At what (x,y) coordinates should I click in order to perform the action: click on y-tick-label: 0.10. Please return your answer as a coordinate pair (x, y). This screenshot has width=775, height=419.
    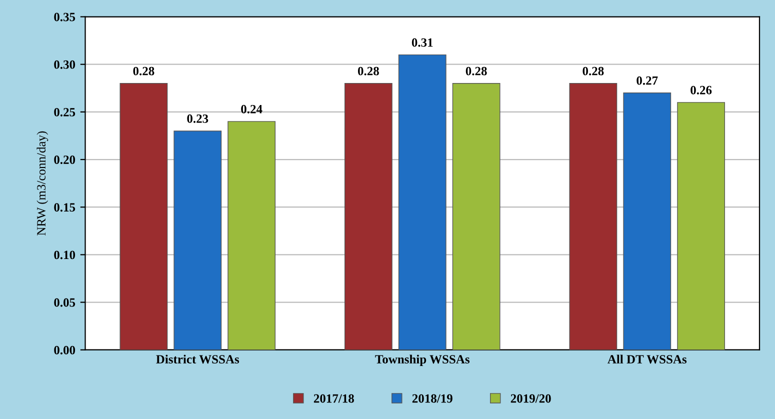
    Looking at the image, I should click on (65, 255).